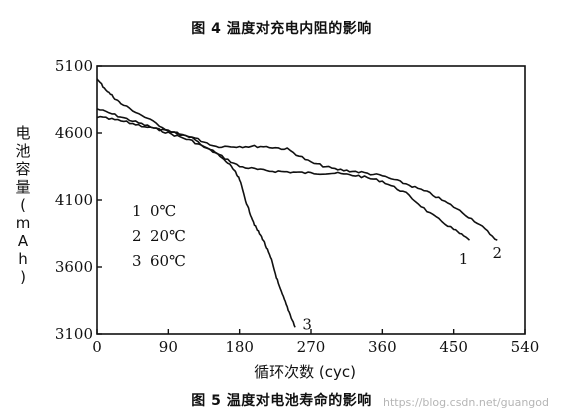 Image resolution: width=563 pixels, height=420 pixels. I want to click on watermark: https://blog.csdn.net/guangod, so click(465, 402).